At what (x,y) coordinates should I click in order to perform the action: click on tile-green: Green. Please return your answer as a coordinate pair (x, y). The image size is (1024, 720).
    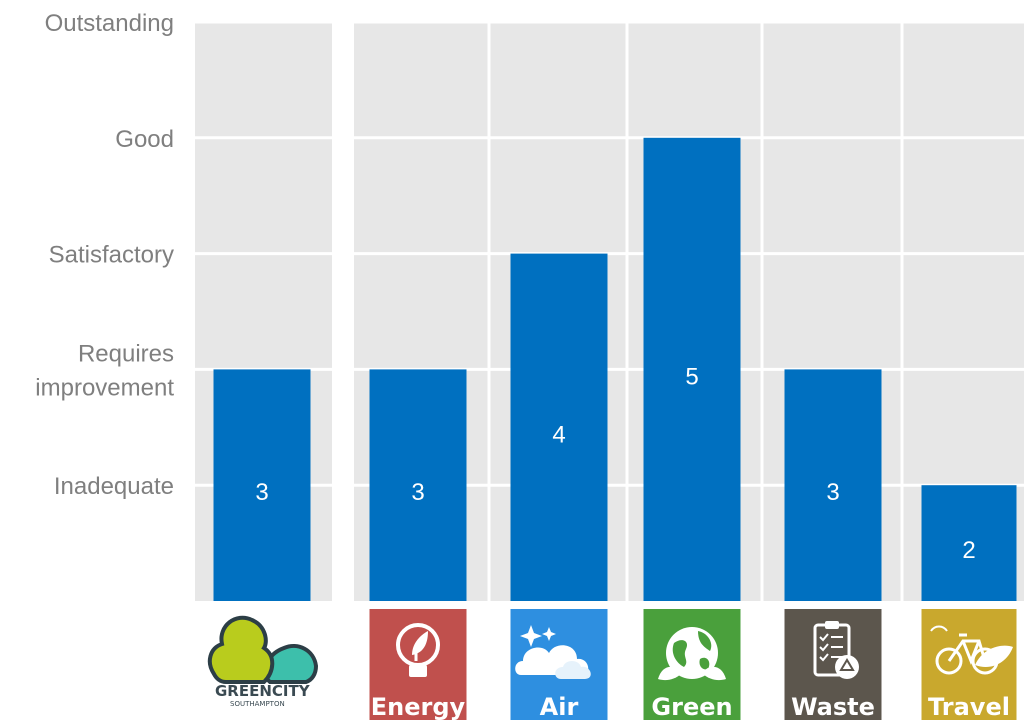
    Looking at the image, I should click on (692, 664).